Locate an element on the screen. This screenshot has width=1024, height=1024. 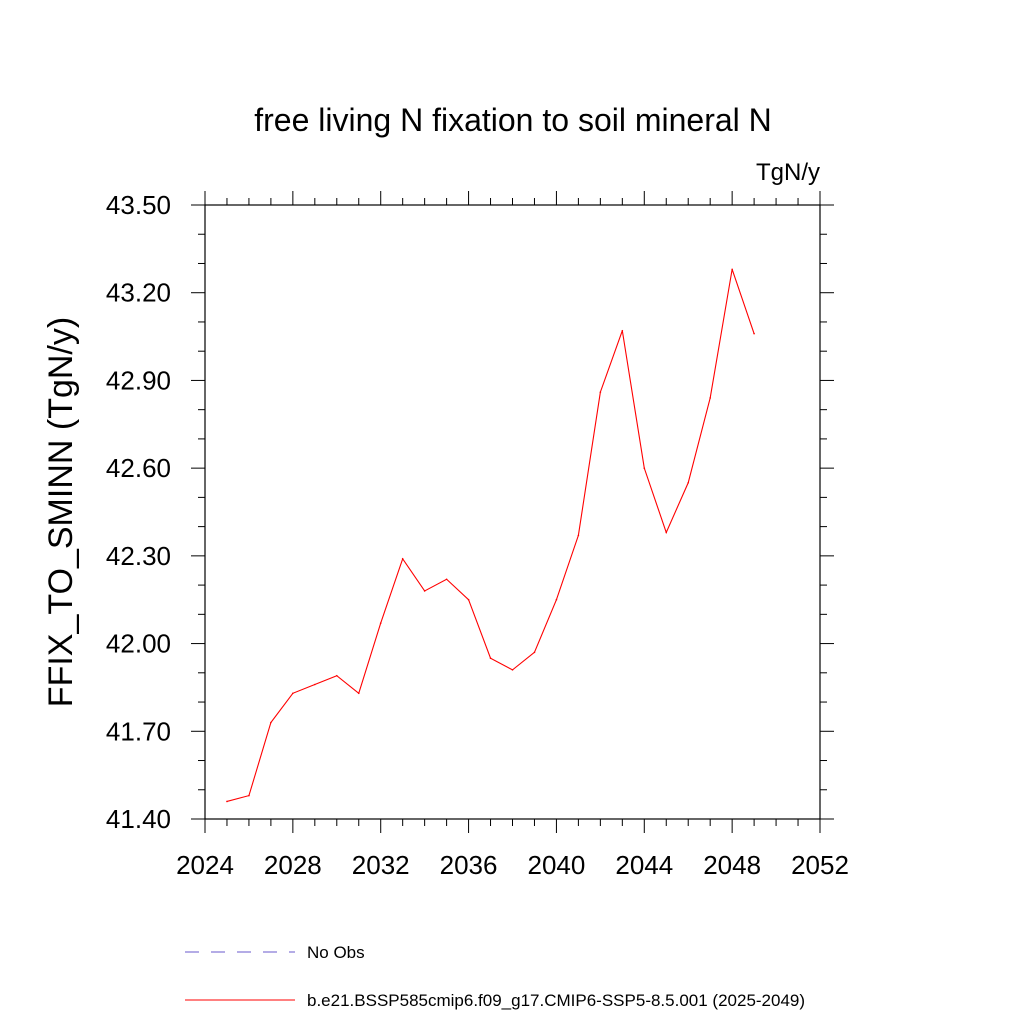
x-tick-label: 2052 is located at coordinates (820, 865).